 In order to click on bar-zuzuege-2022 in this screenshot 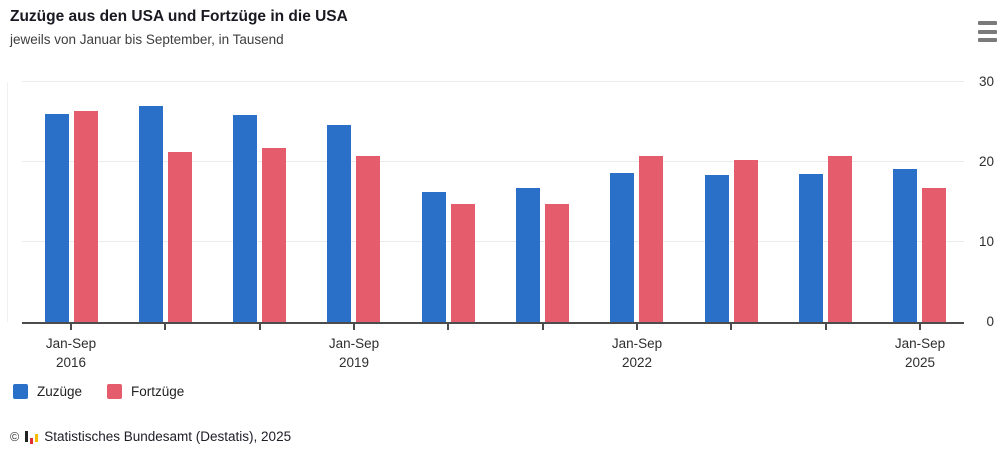, I will do `click(622, 247)`.